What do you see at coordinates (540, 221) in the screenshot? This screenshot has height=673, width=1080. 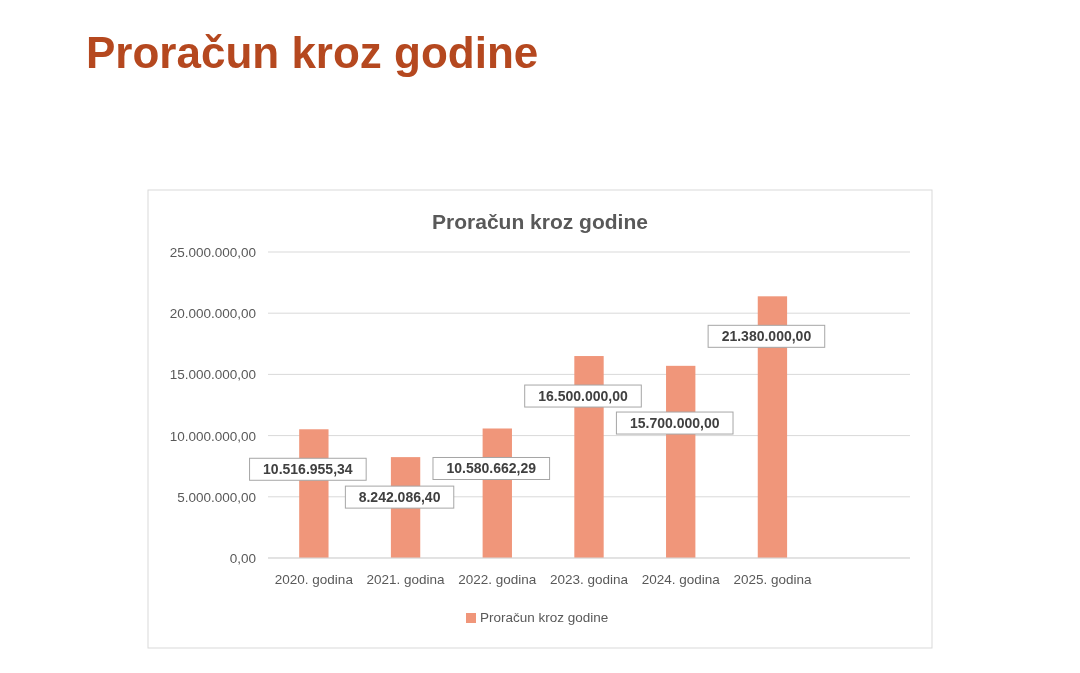 I see `chart-title: Proračun kroz godine` at bounding box center [540, 221].